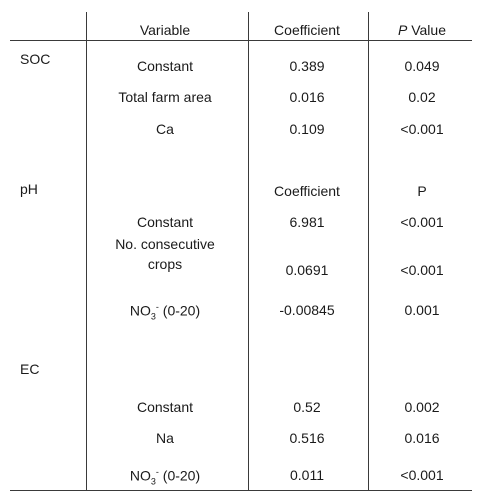 The width and height of the screenshot is (485, 503). I want to click on soc-row-1-variable: Constant, so click(165, 66).